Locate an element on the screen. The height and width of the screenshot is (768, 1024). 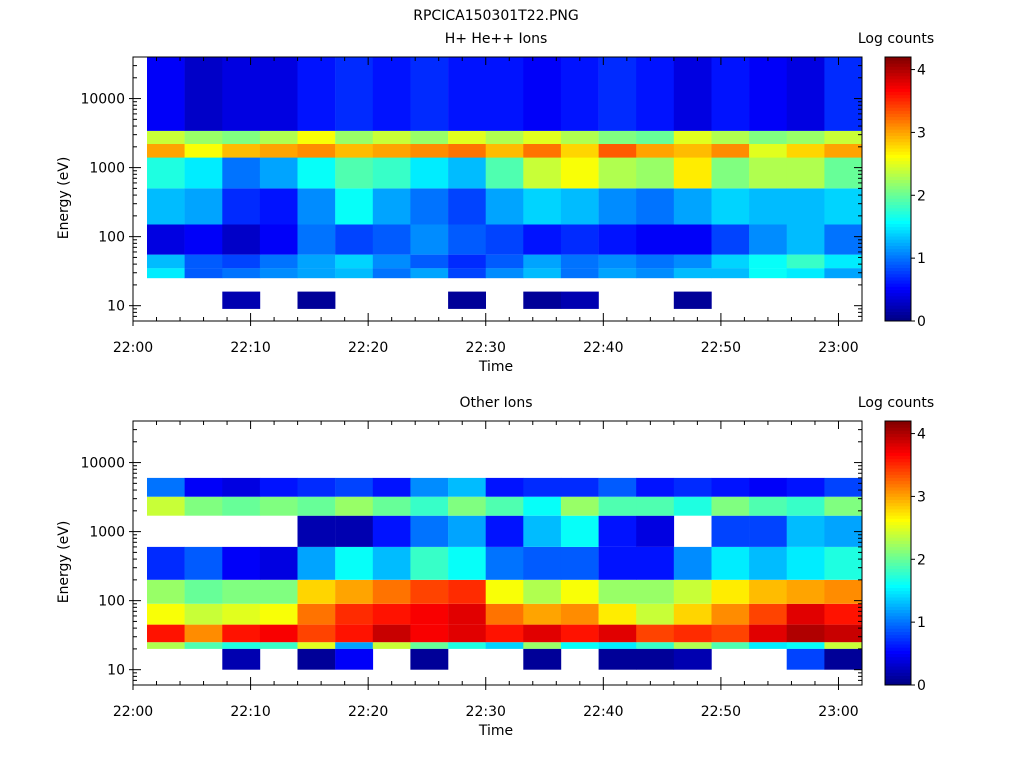
colorbar-tick-label: 2 is located at coordinates (921, 196).